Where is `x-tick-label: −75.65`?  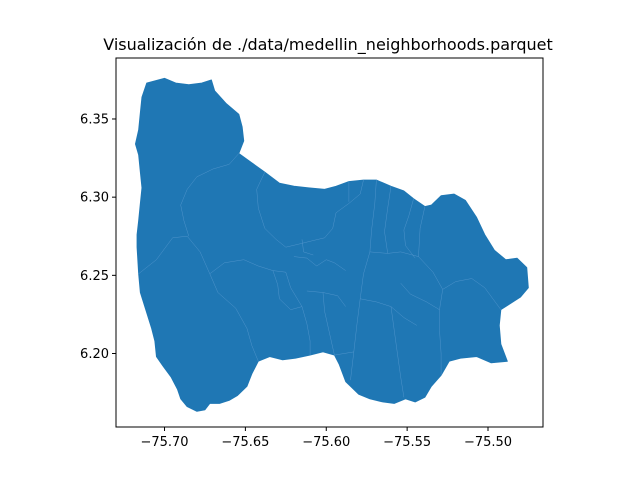 x-tick-label: −75.65 is located at coordinates (245, 442).